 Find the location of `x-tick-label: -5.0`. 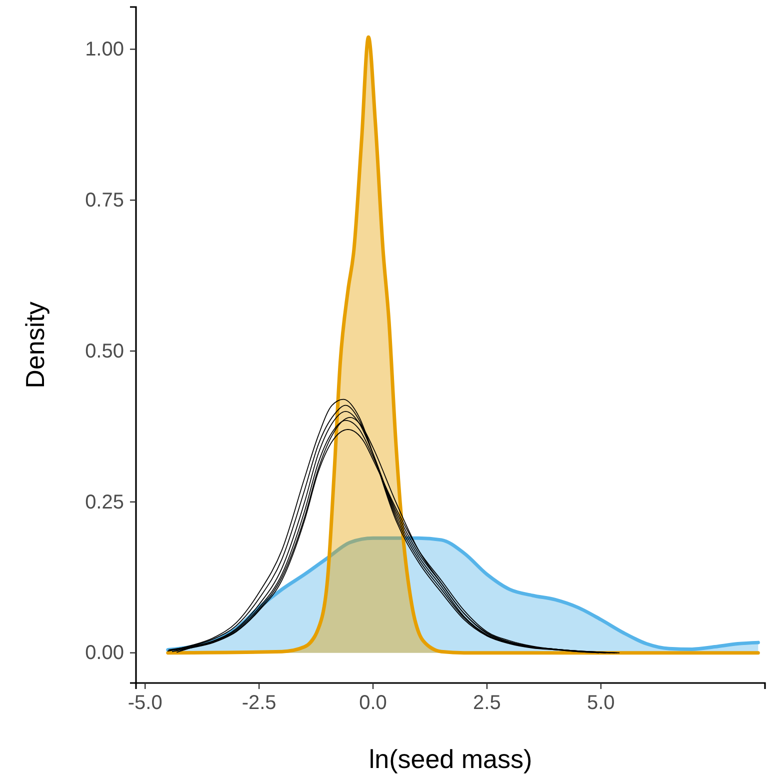

x-tick-label: -5.0 is located at coordinates (145, 703).